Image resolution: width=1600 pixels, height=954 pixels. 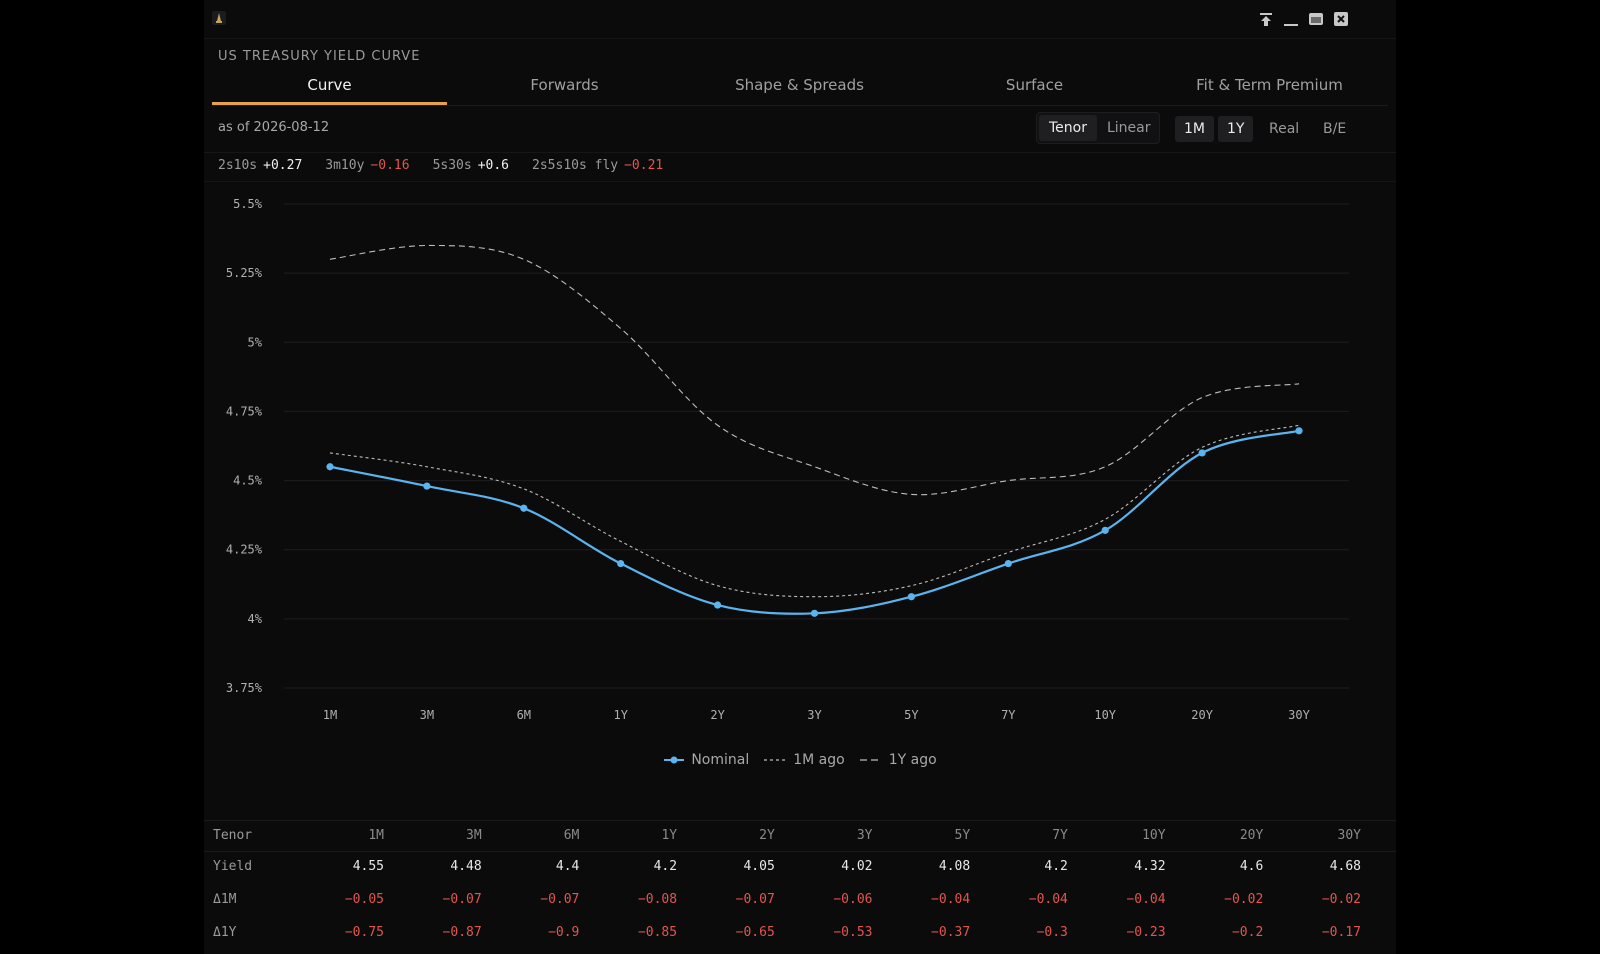 I want to click on page-title: US TREASURY YIELD CURVE, so click(x=319, y=56).